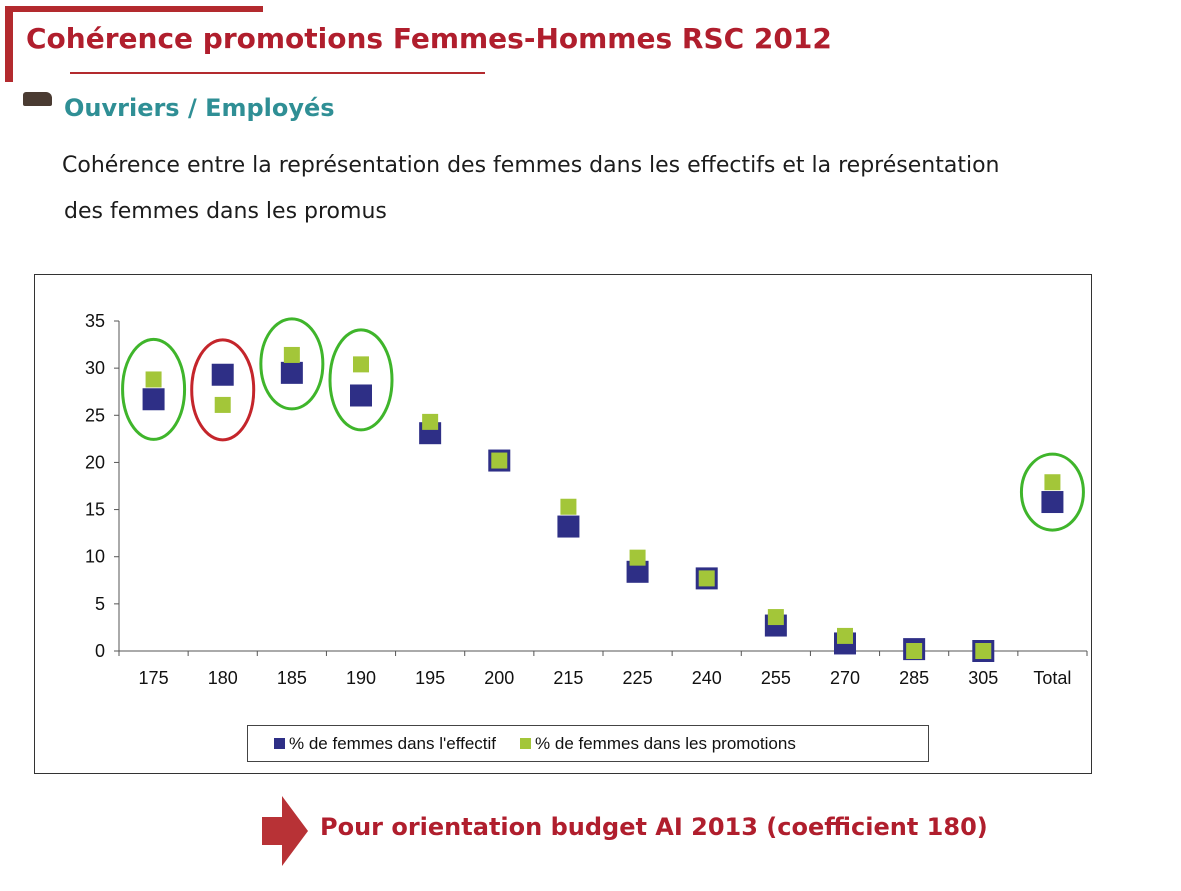  Describe the element at coordinates (983, 678) in the screenshot. I see `x-tick-label: 305` at that location.